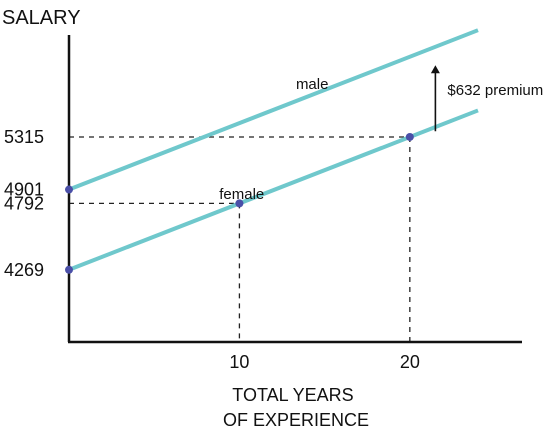  Describe the element at coordinates (24, 137) in the screenshot. I see `y-tick-label-5315: 5315` at that location.